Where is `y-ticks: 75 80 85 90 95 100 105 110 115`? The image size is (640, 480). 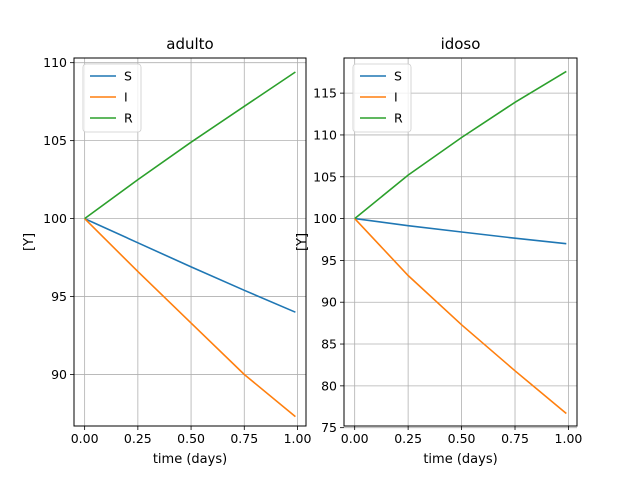
y-ticks: 75 80 85 90 95 100 105 110 115 is located at coordinates (328, 260).